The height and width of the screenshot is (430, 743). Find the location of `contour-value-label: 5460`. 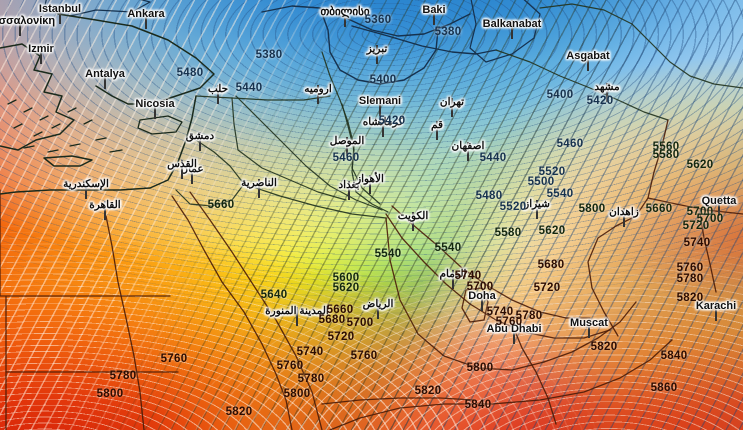

contour-value-label: 5460 is located at coordinates (570, 144).